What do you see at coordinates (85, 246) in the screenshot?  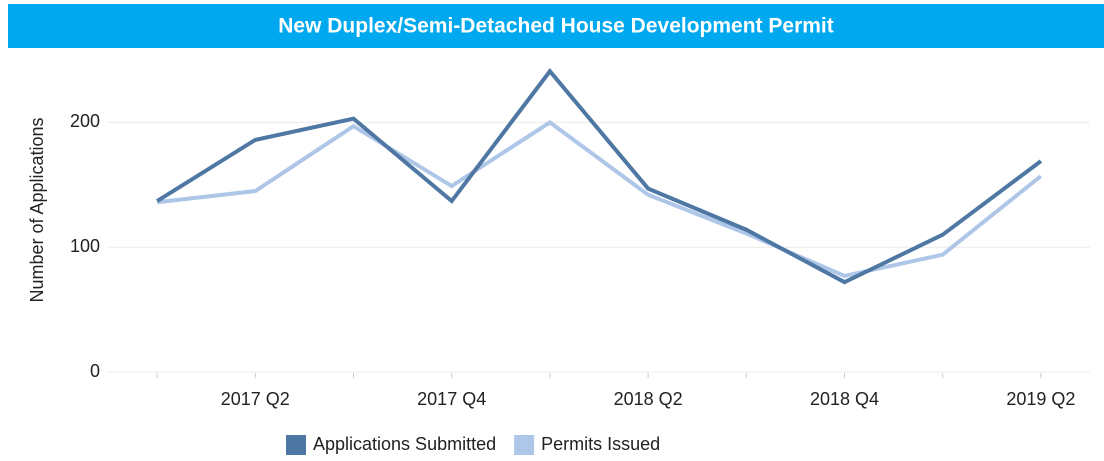 I see `y-tick-label: 100` at bounding box center [85, 246].